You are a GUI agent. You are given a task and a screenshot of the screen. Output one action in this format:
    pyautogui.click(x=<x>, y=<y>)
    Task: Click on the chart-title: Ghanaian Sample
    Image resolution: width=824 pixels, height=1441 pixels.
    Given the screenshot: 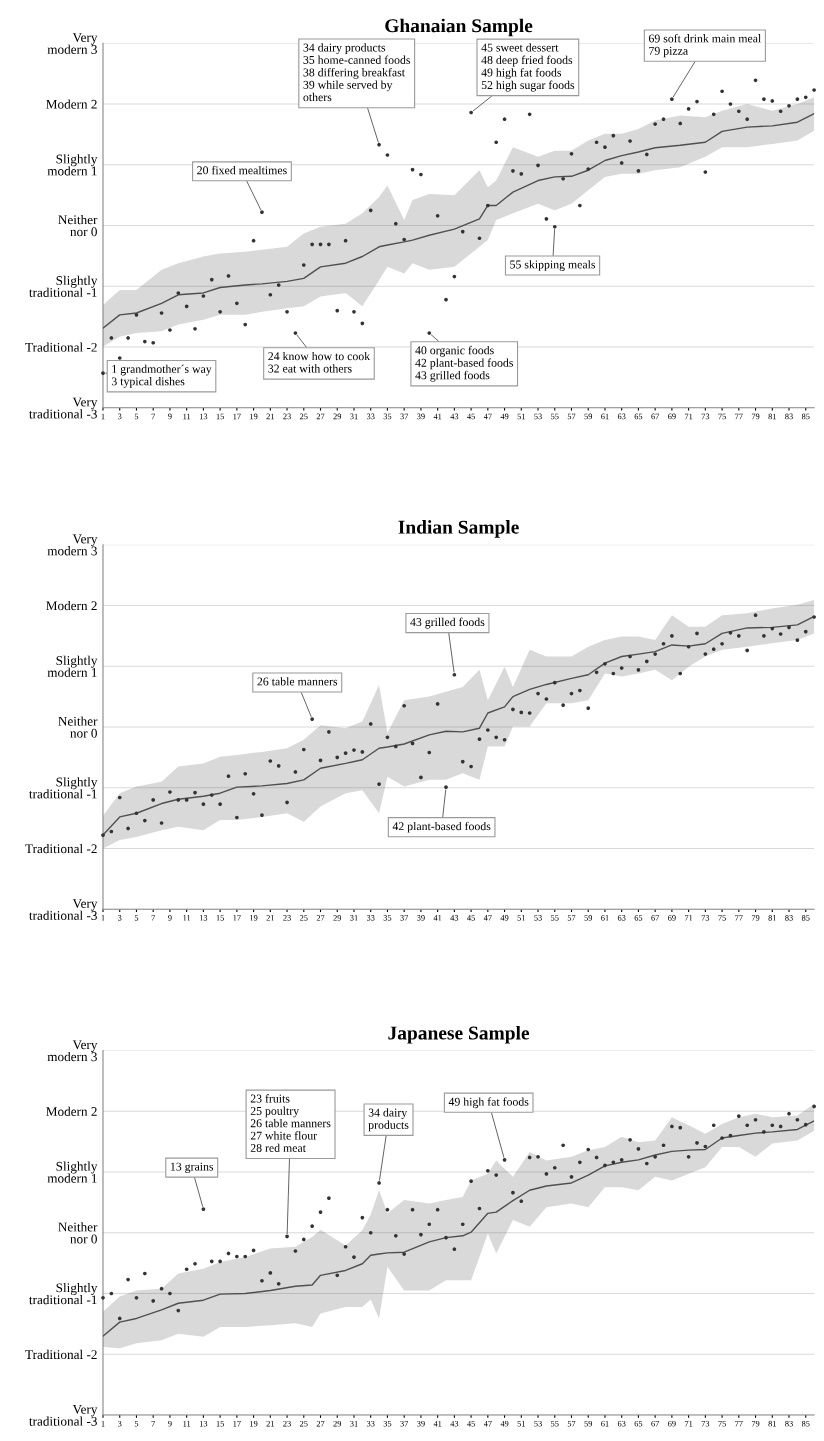 What is the action you would take?
    pyautogui.click(x=459, y=27)
    